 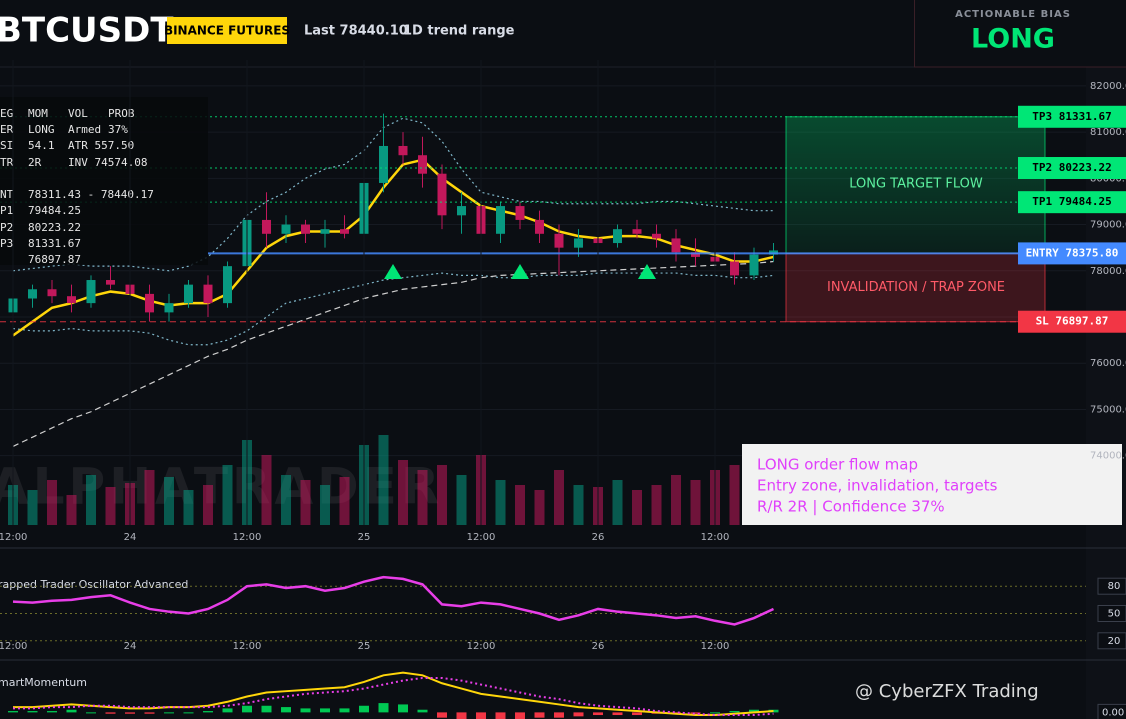 I want to click on info-cell: 54.1, so click(x=41, y=145).